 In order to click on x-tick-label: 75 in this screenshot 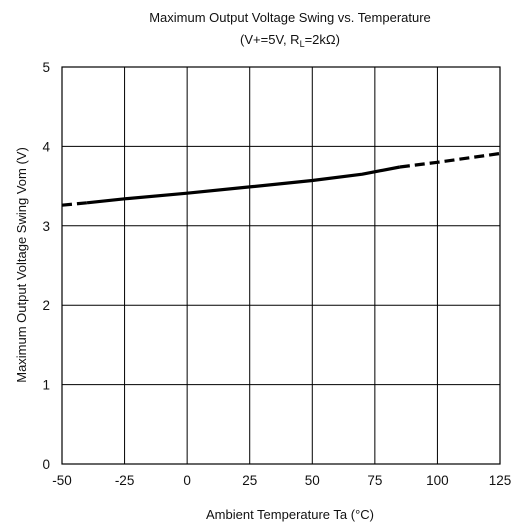, I will do `click(374, 480)`.